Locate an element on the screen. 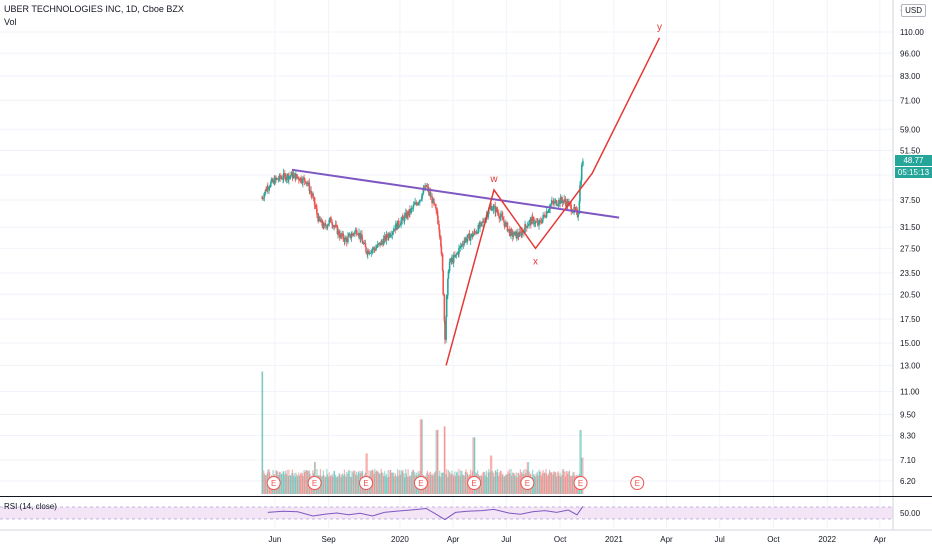  x-tick-label: 2020 is located at coordinates (400, 539).